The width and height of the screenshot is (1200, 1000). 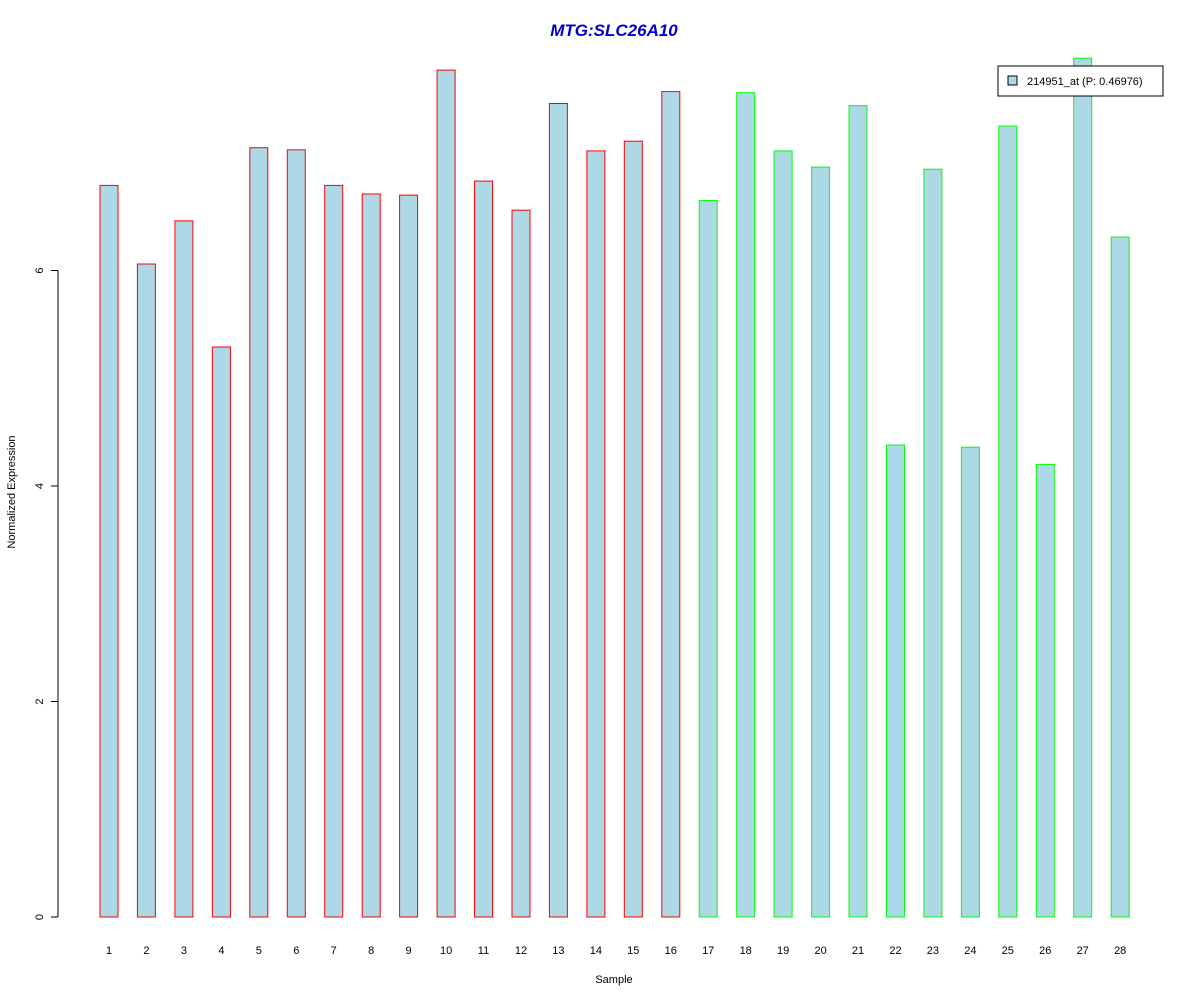 I want to click on x-tick-label: 16, so click(x=671, y=951).